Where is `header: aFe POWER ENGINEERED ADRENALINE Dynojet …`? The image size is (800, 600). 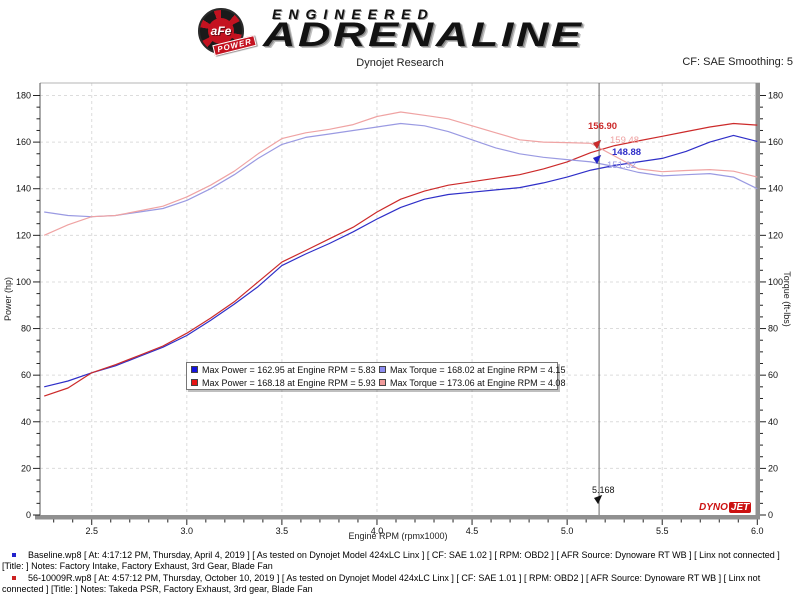 header: aFe POWER ENGINEERED ADRENALINE Dynojet … is located at coordinates (400, 39).